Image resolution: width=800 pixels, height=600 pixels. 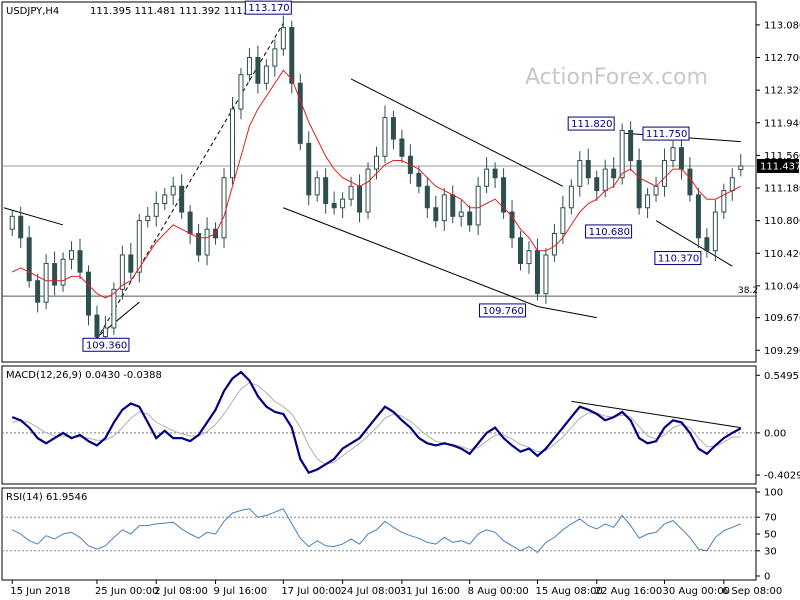 What do you see at coordinates (568, 591) in the screenshot?
I see `x-axis-label: 15 Aug 08:00` at bounding box center [568, 591].